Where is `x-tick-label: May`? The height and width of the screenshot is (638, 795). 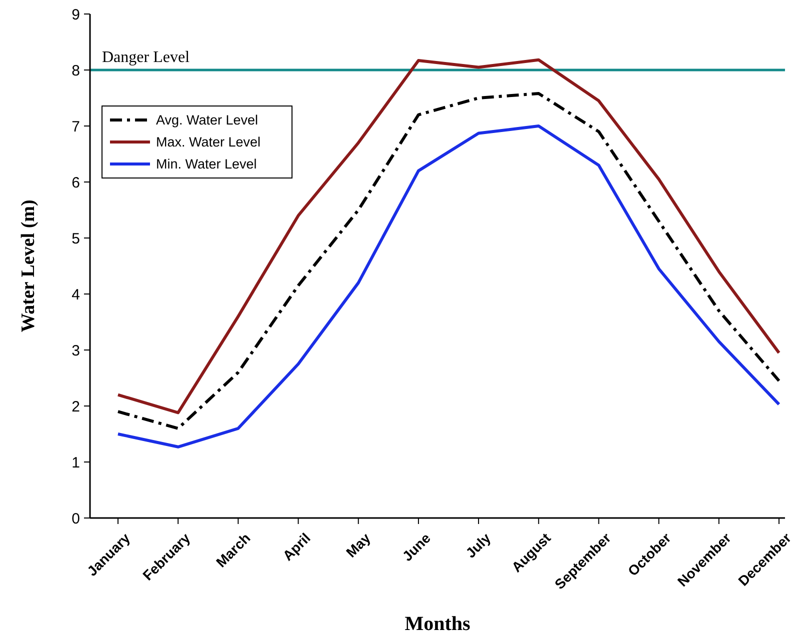
x-tick-label: May is located at coordinates (358, 545).